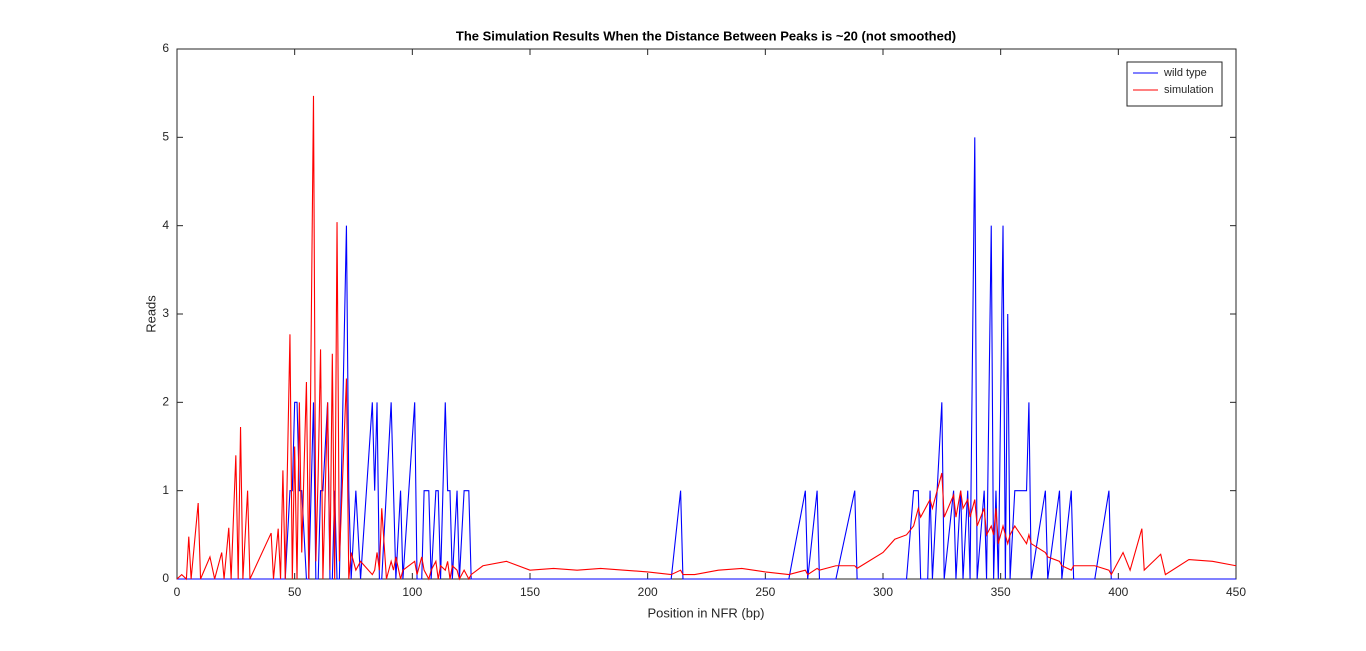 The width and height of the screenshot is (1366, 651). What do you see at coordinates (530, 592) in the screenshot?
I see `x-tick-label: 150` at bounding box center [530, 592].